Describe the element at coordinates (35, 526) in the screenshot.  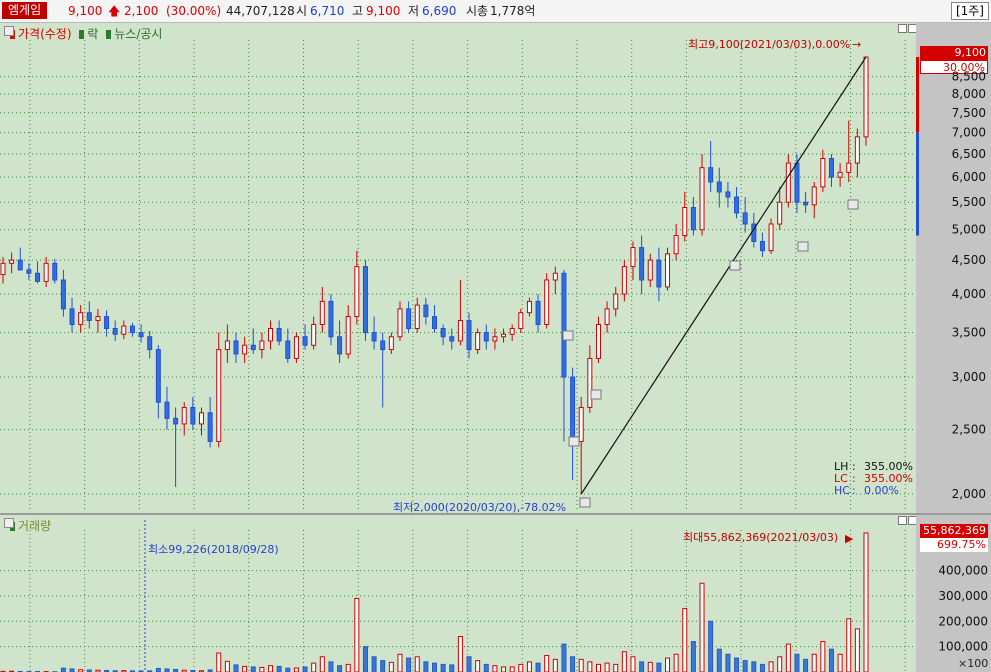
I see `legend-volume: 거래량` at that location.